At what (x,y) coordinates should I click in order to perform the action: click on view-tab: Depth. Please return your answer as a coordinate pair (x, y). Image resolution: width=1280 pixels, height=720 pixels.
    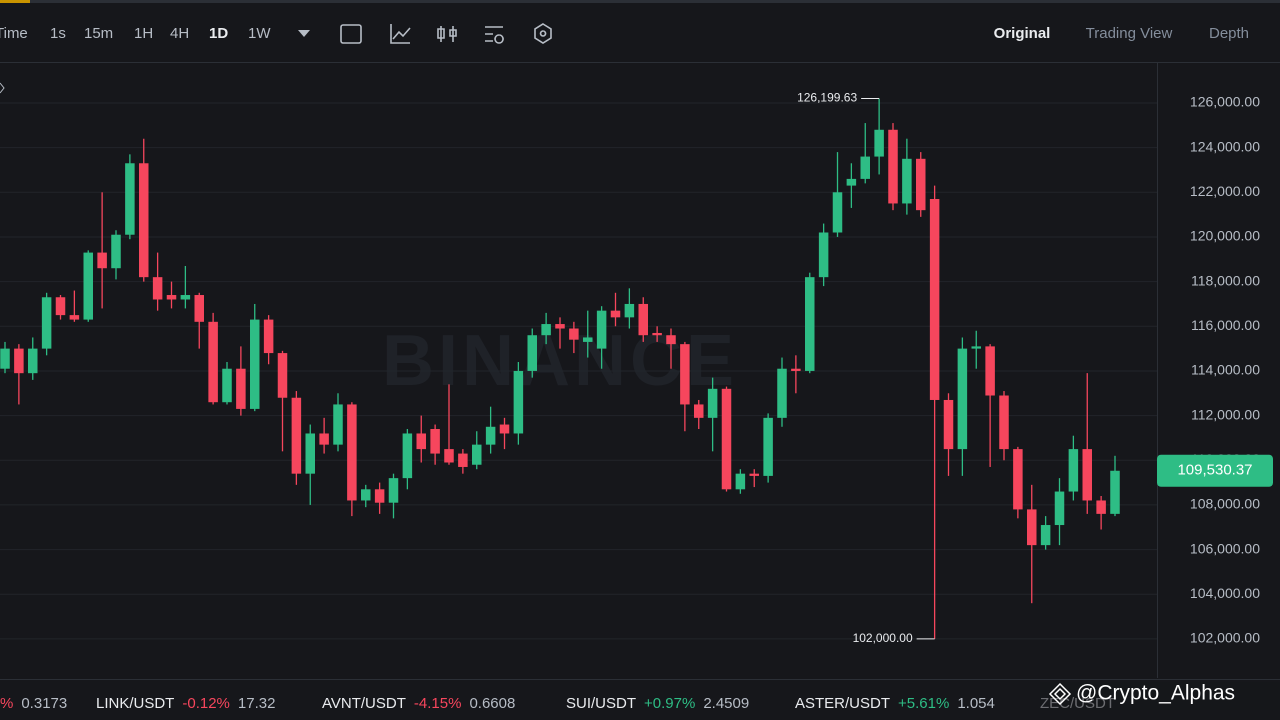
    Looking at the image, I should click on (1229, 33).